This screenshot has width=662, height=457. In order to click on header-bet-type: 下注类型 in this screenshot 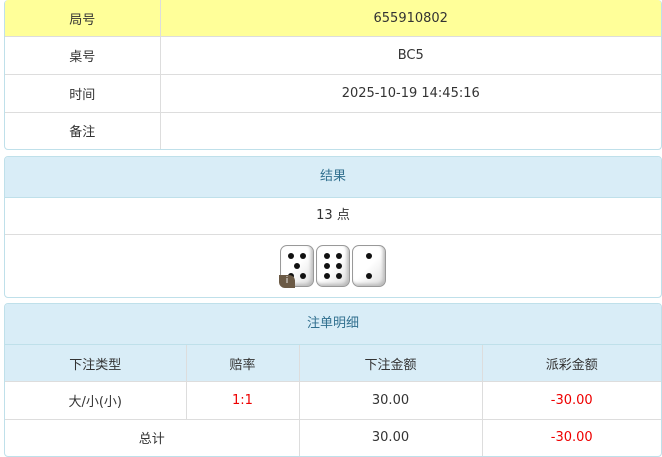, I will do `click(96, 364)`.